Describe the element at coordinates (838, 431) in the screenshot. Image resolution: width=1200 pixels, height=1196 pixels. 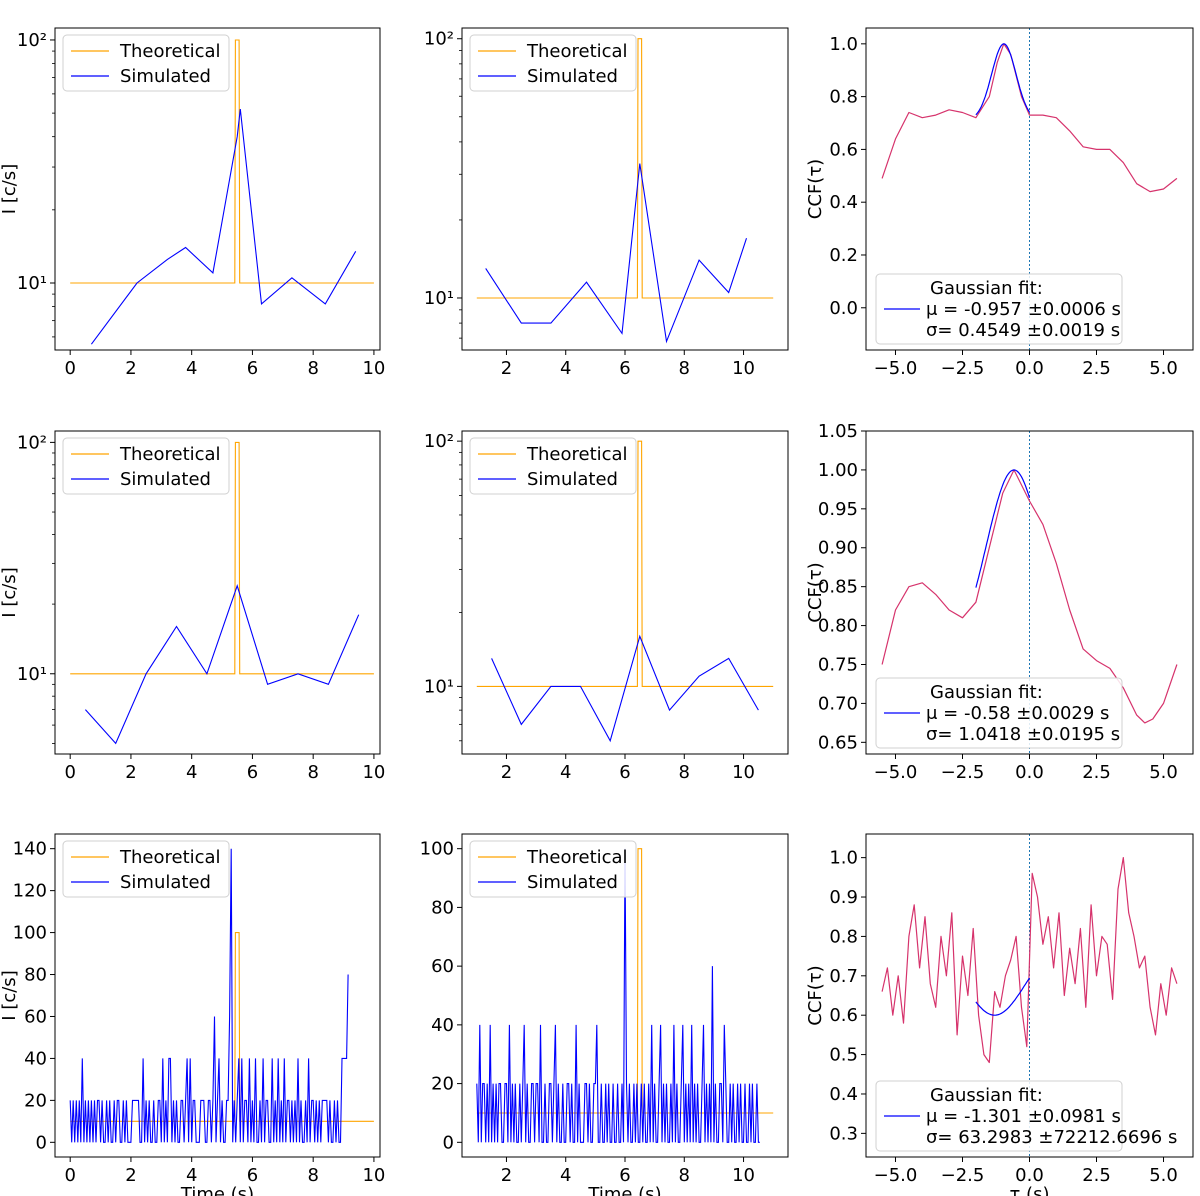
I see `y-tick-label: 1.05` at that location.